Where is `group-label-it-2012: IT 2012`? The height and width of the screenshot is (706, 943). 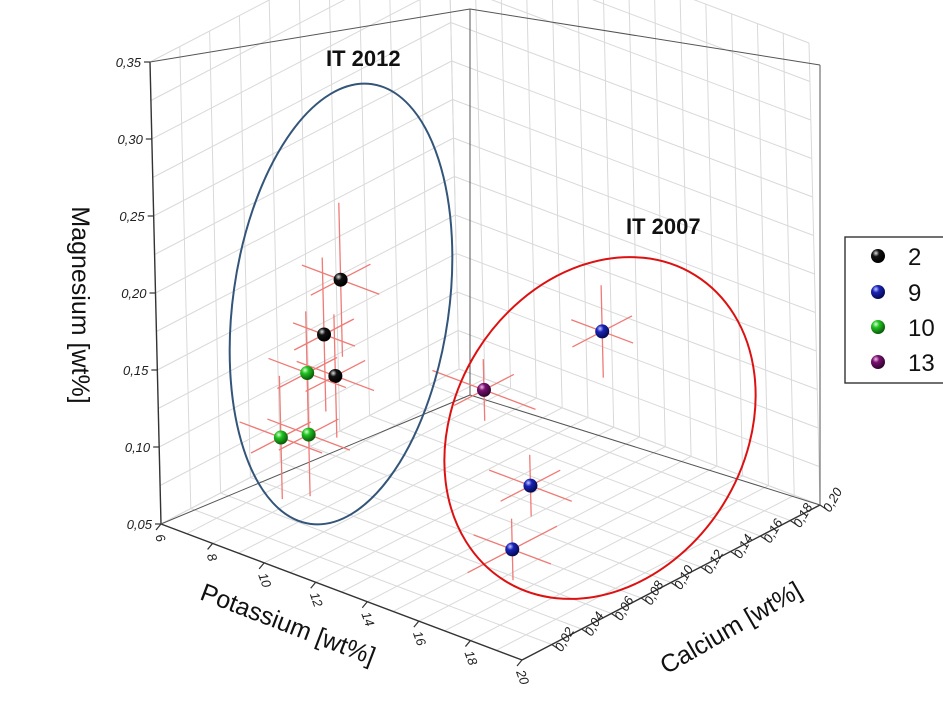 group-label-it-2012: IT 2012 is located at coordinates (363, 58).